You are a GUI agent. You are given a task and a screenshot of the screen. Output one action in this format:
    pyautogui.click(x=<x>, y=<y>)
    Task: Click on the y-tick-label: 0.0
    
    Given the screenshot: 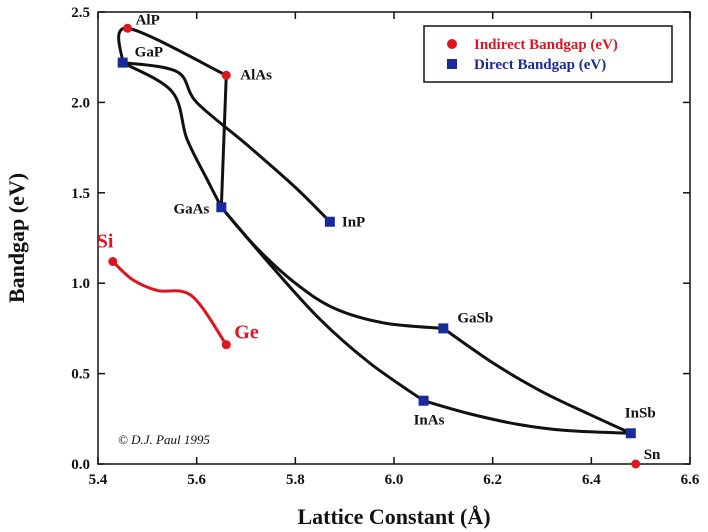 What is the action you would take?
    pyautogui.click(x=80, y=465)
    